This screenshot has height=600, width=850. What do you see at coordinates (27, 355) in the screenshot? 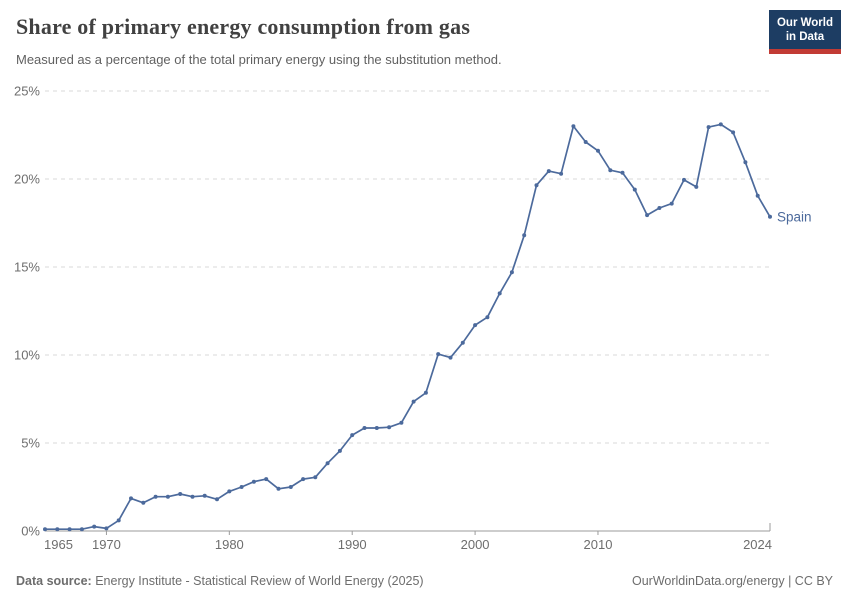
I see `y-axis-label: 10%` at bounding box center [27, 355].